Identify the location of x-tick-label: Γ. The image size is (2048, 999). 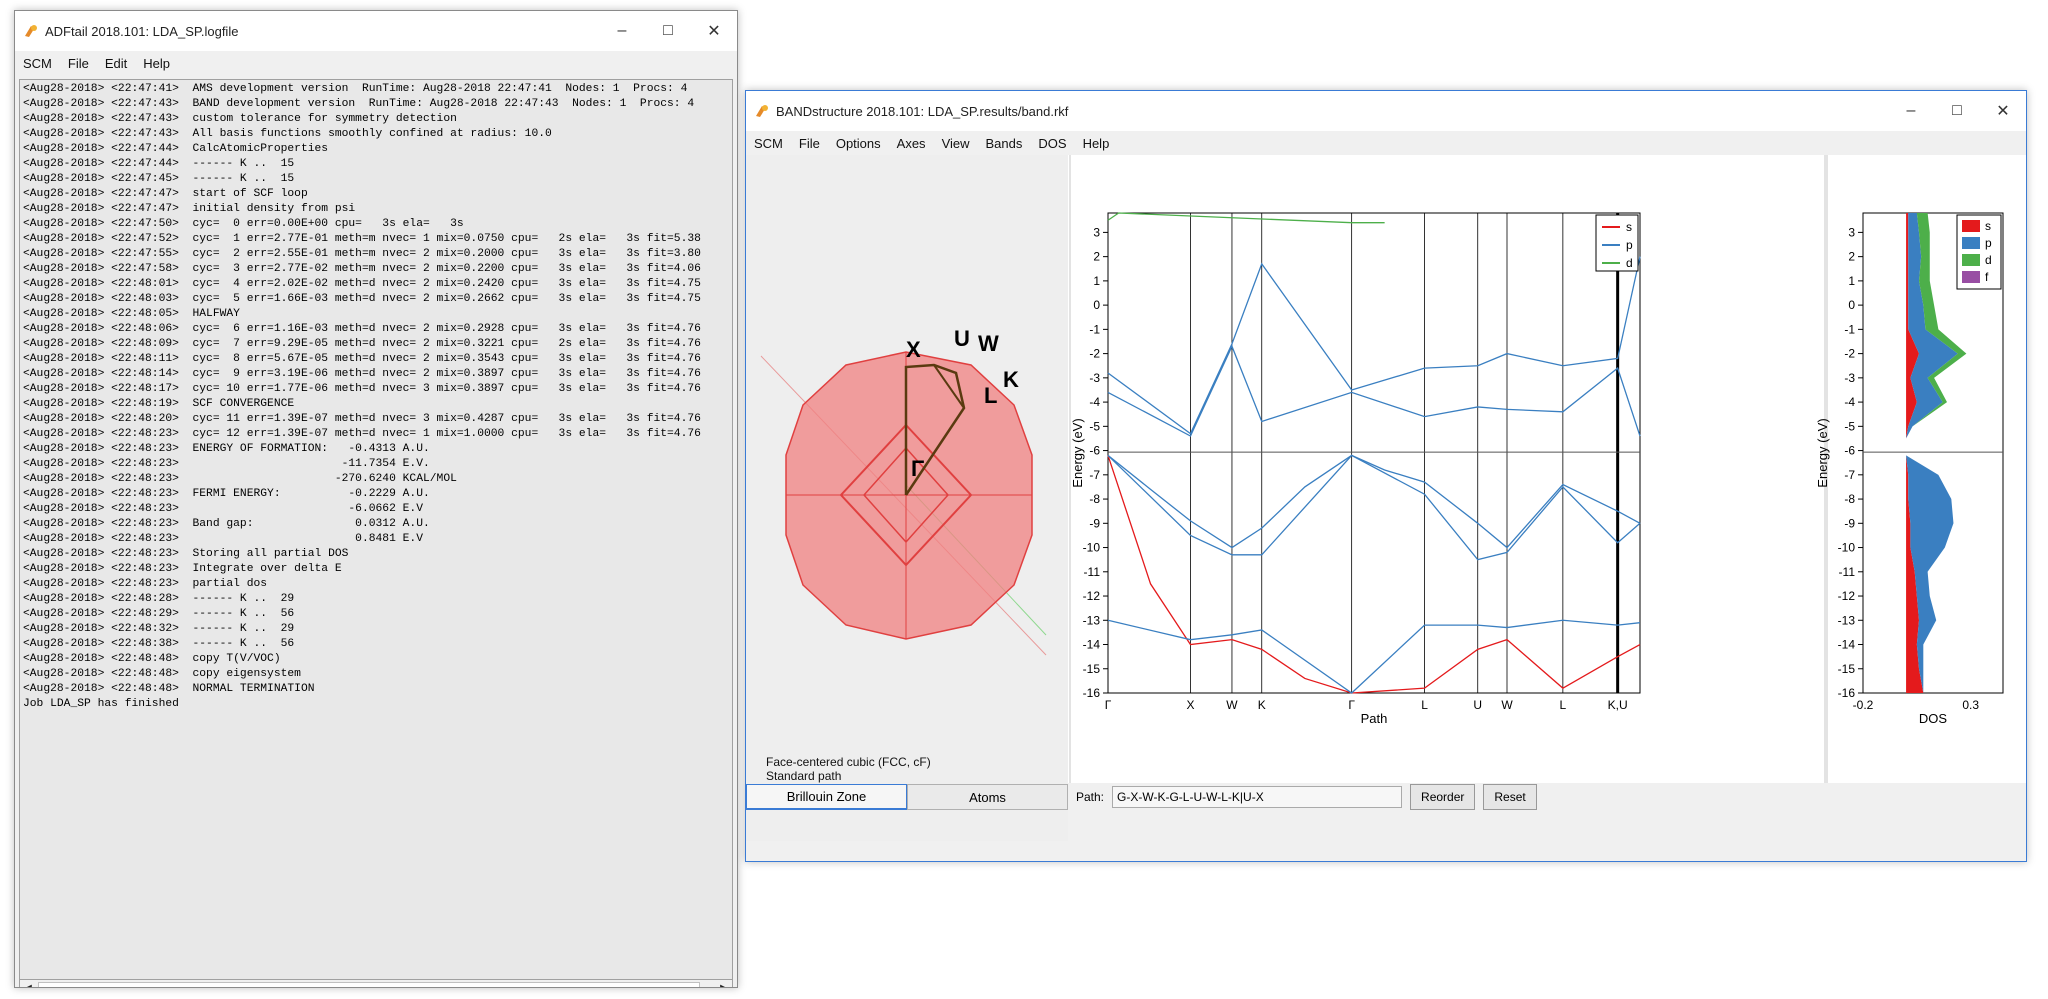
(1351, 705).